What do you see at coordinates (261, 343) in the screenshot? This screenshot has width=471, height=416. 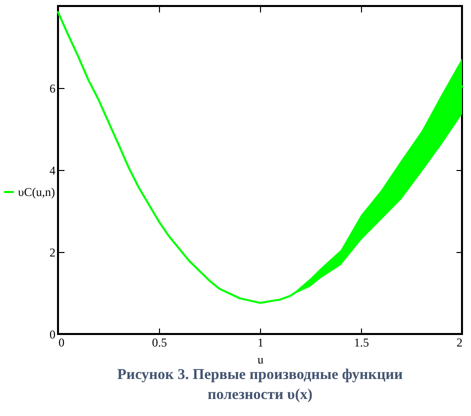 I see `x-tick-label: 1` at bounding box center [261, 343].